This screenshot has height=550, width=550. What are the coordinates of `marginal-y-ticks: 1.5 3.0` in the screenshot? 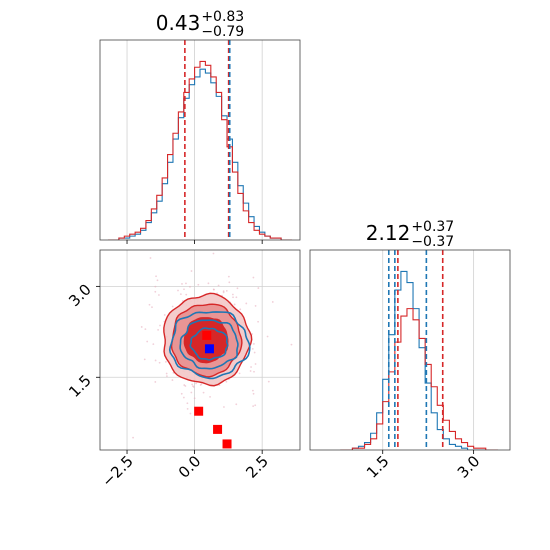 It's located at (423, 466).